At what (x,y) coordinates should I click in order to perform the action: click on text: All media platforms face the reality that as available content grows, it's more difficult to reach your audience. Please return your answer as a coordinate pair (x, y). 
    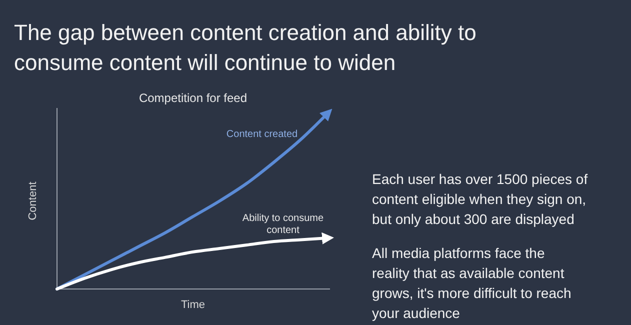
    Looking at the image, I should click on (472, 283).